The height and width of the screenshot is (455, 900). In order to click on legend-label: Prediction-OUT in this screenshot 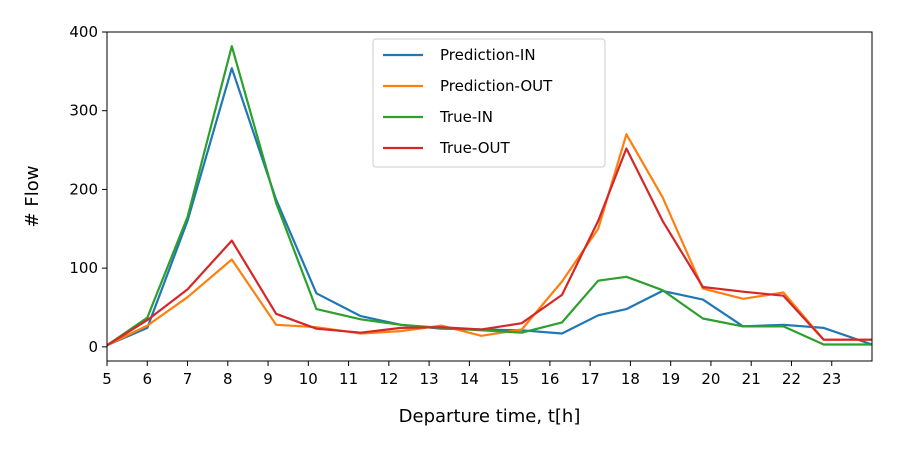, I will do `click(496, 86)`.